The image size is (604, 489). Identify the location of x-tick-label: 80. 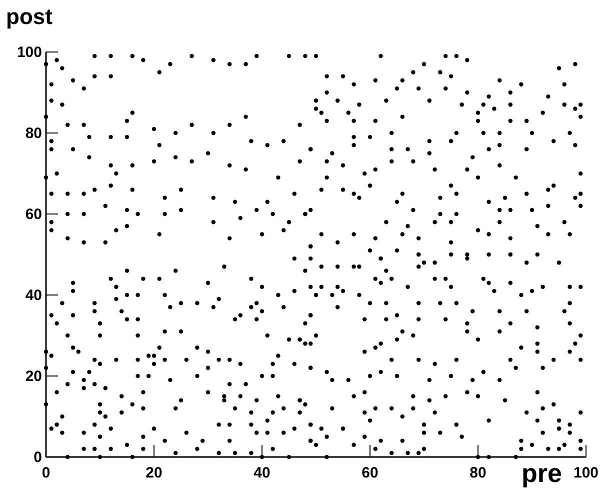
(478, 473).